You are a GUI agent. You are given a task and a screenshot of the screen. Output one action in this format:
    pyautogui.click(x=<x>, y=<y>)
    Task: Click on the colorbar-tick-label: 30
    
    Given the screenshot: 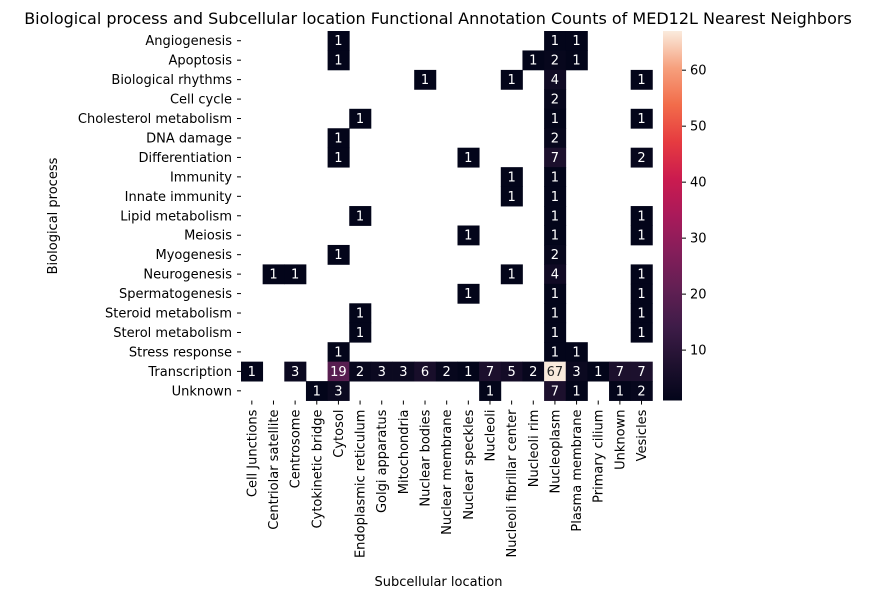 What is the action you would take?
    pyautogui.click(x=698, y=239)
    